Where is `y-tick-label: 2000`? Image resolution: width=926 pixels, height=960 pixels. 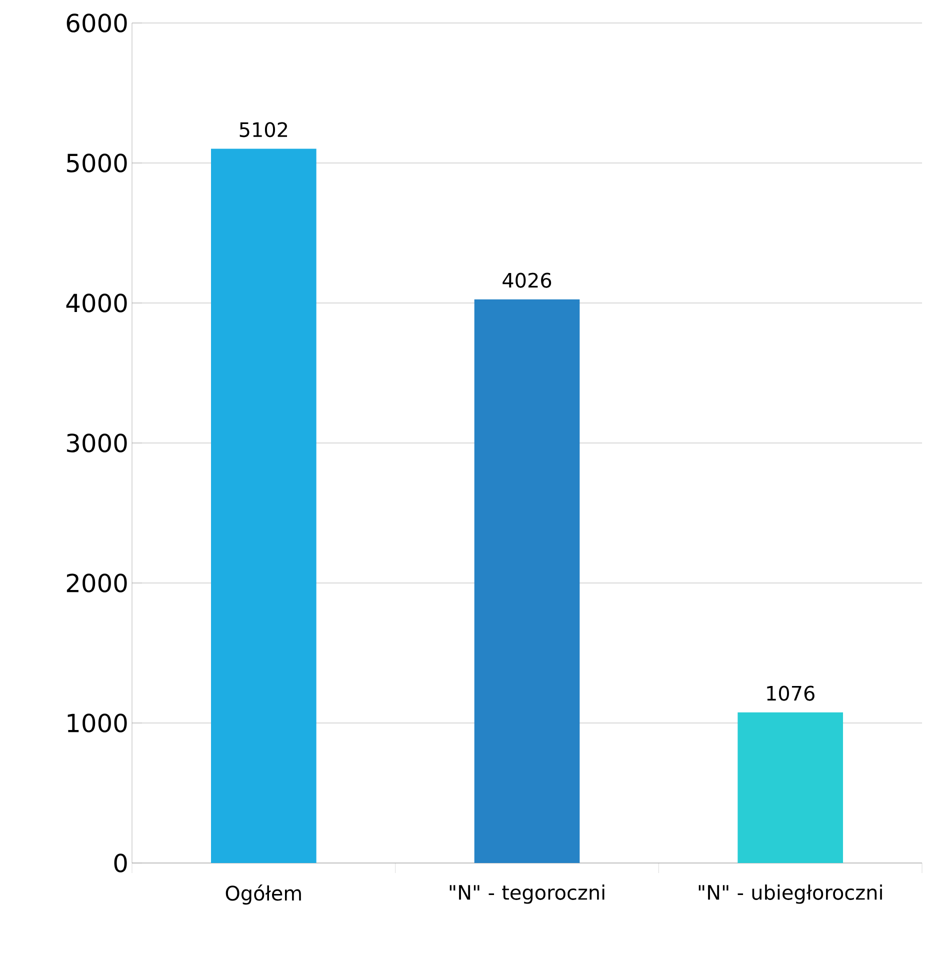 y-tick-label: 2000 is located at coordinates (96, 583).